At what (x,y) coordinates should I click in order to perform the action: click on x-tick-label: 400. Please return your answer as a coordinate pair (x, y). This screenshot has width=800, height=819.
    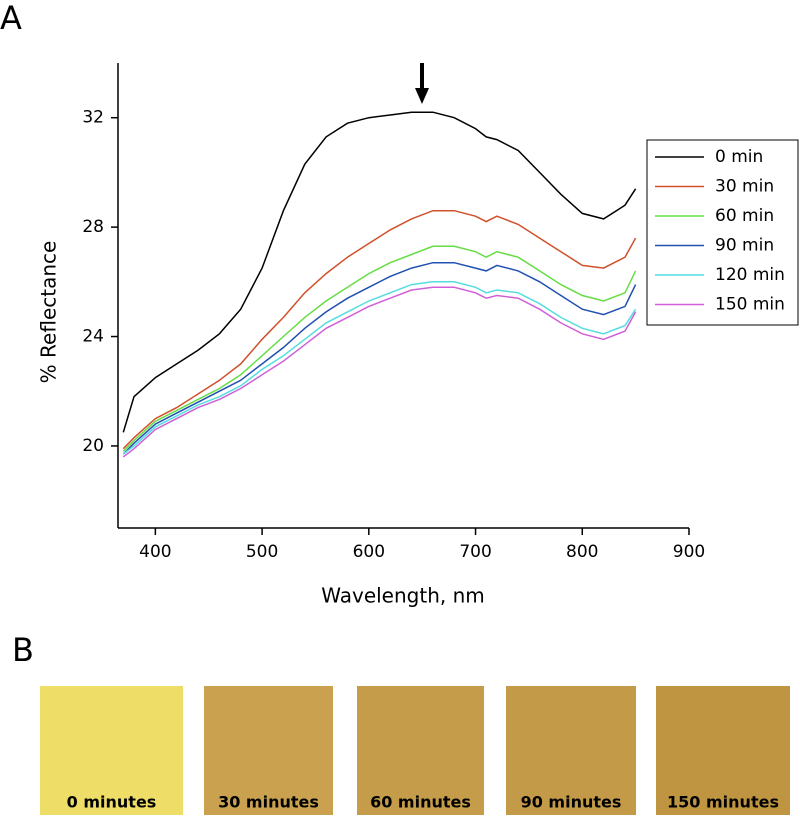
    Looking at the image, I should click on (155, 552).